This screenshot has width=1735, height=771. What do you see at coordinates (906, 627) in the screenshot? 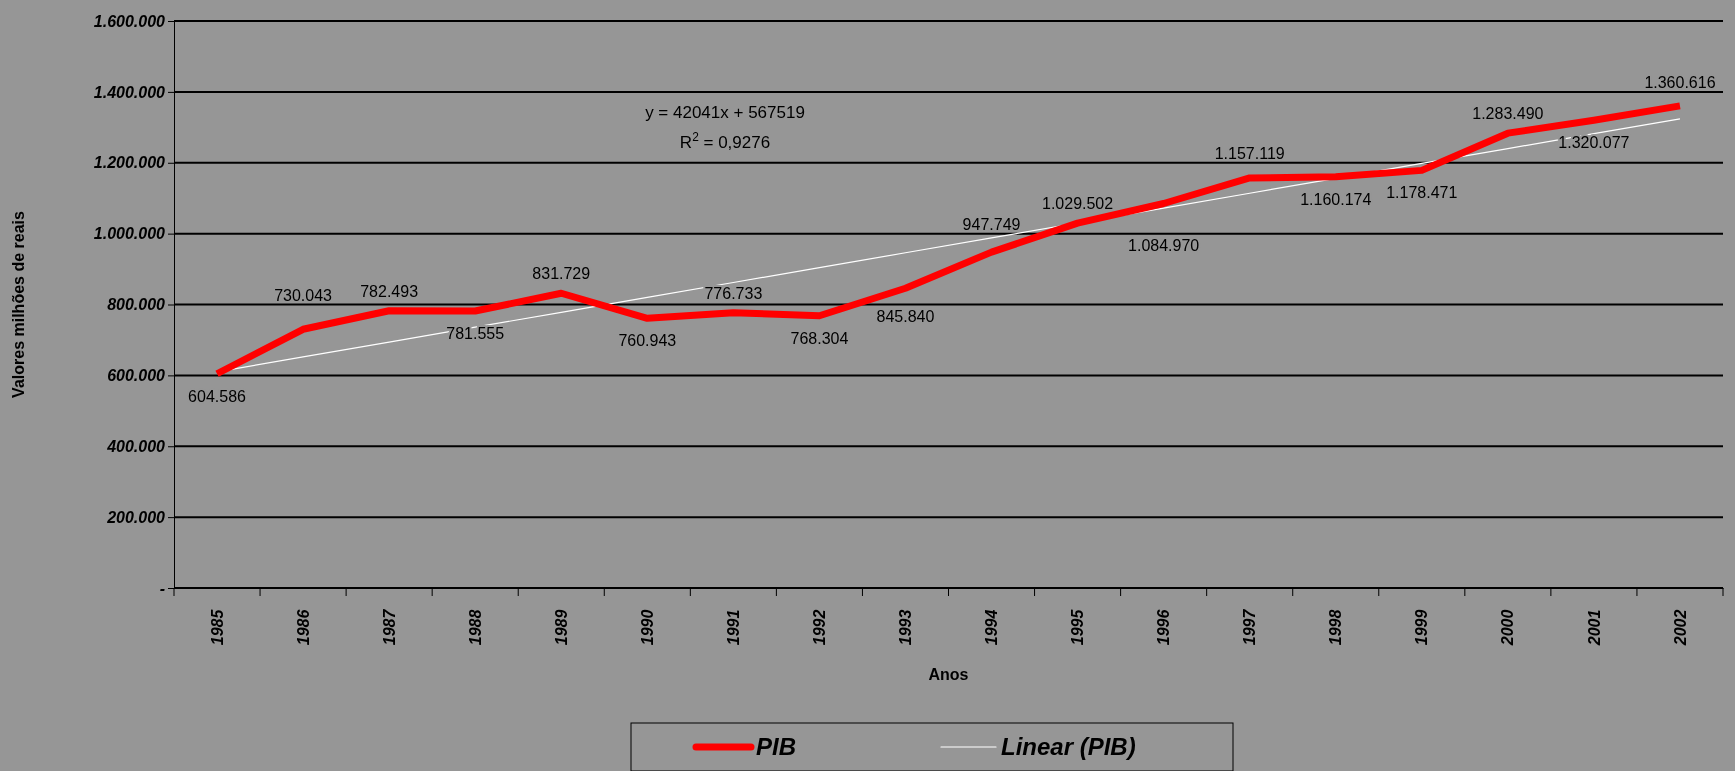
I see `x-tick-label: 1993` at bounding box center [906, 627].